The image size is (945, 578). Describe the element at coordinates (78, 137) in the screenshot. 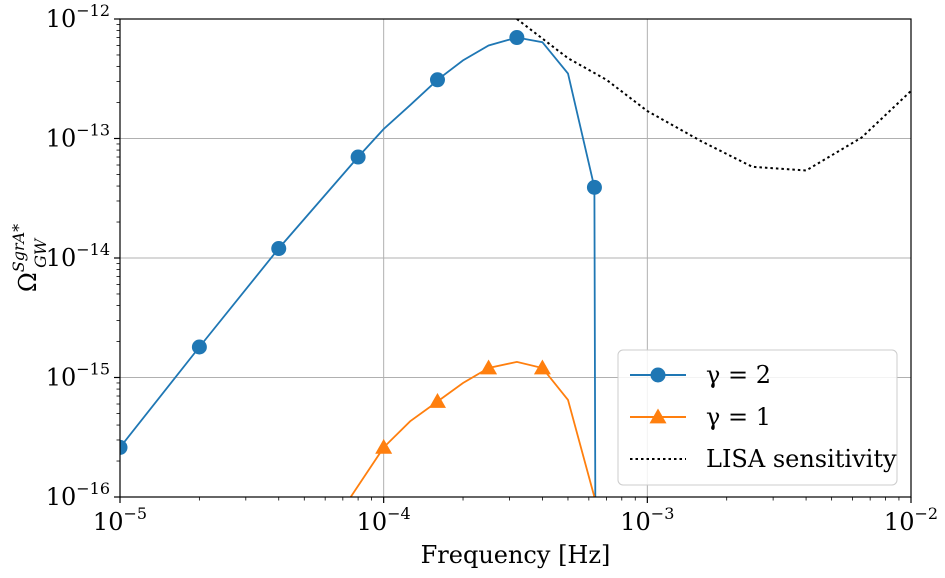

I see `y-tick-label: 10−13` at that location.